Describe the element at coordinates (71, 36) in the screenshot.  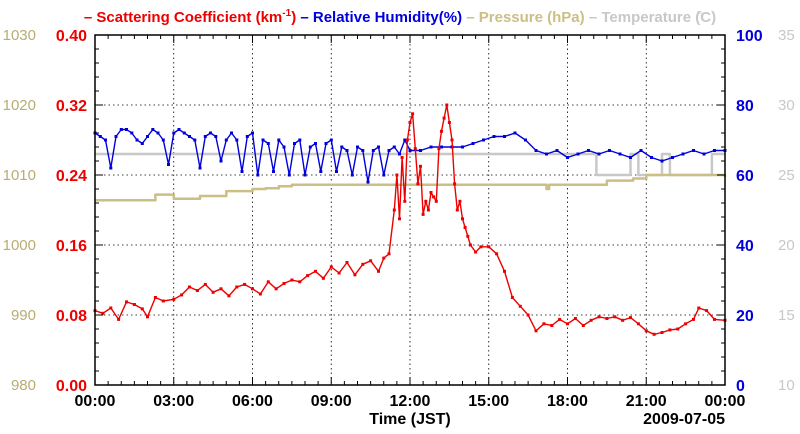
I see `scattering-tick-label: 0.40` at that location.